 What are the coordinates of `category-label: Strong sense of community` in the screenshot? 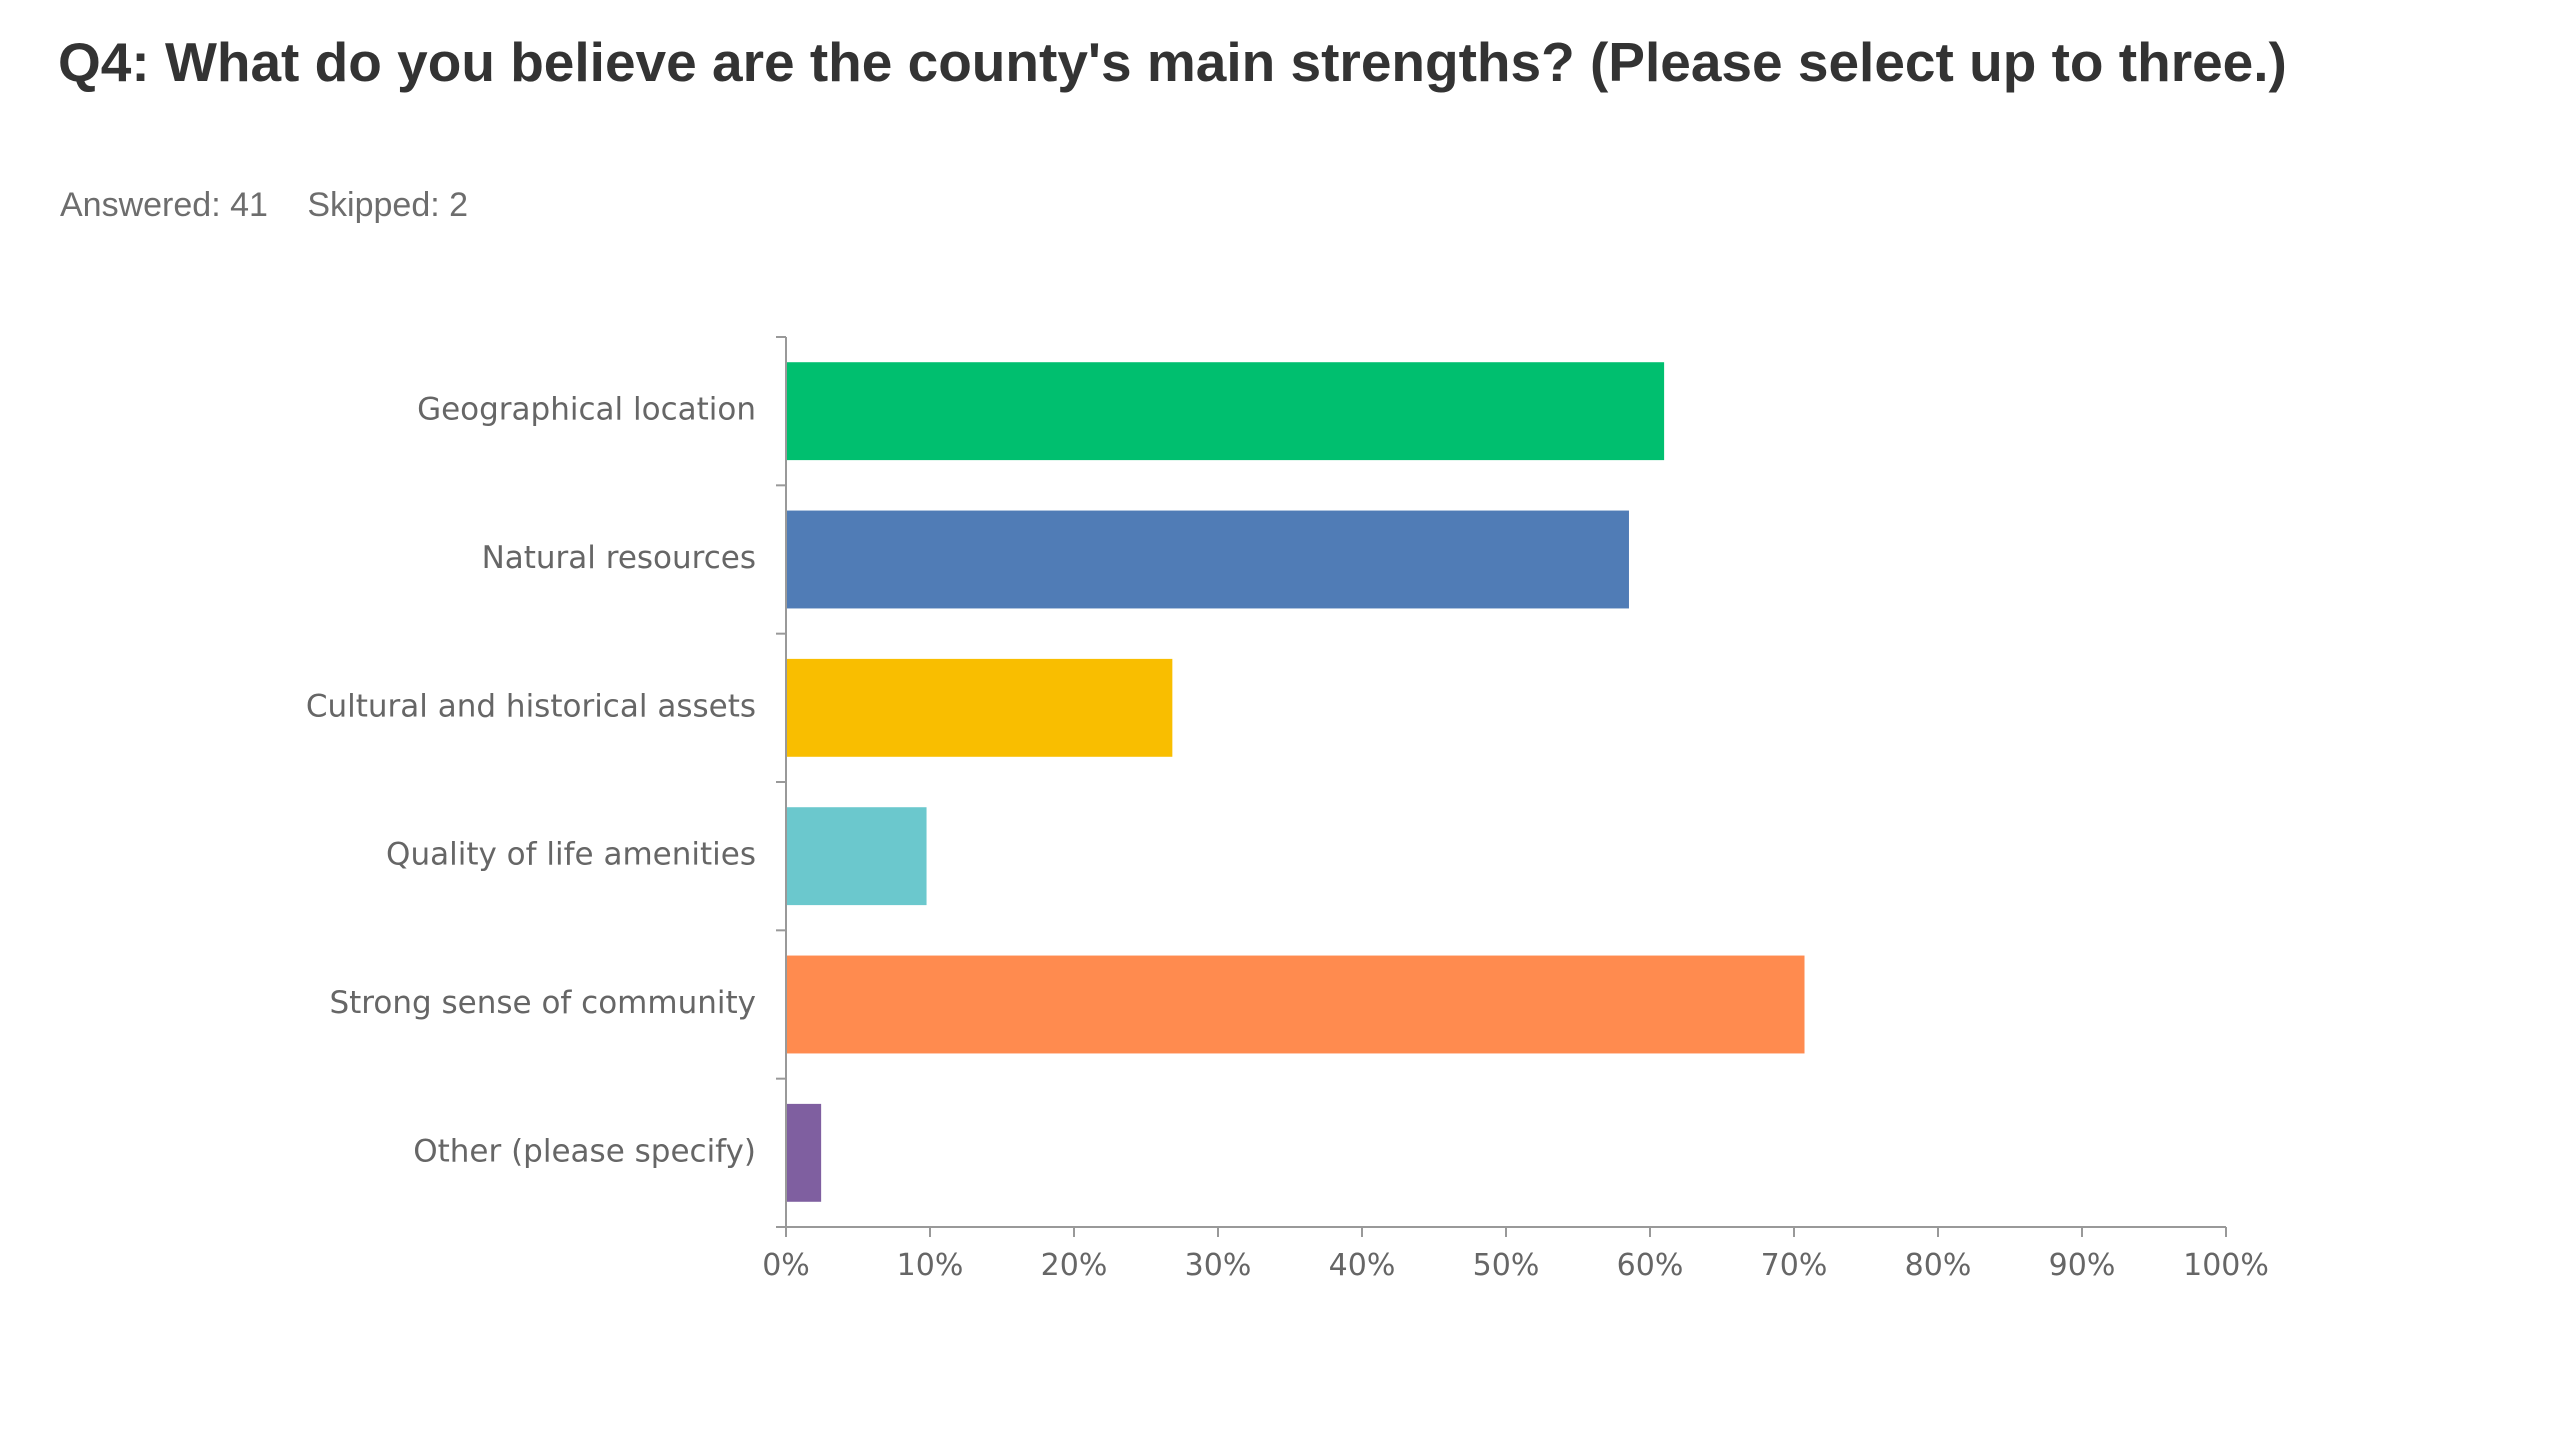 It's located at (542, 1003).